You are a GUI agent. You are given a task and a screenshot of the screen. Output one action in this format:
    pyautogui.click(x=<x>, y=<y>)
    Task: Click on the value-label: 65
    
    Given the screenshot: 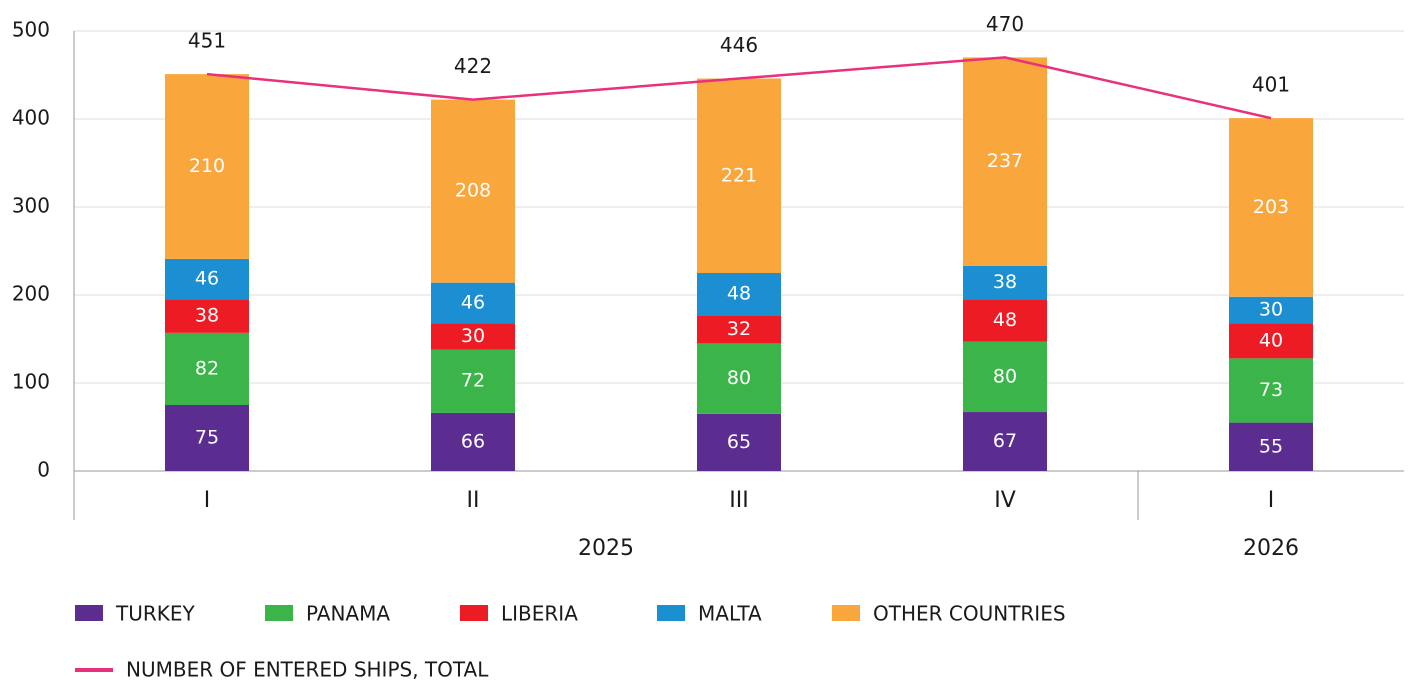 What is the action you would take?
    pyautogui.click(x=739, y=442)
    